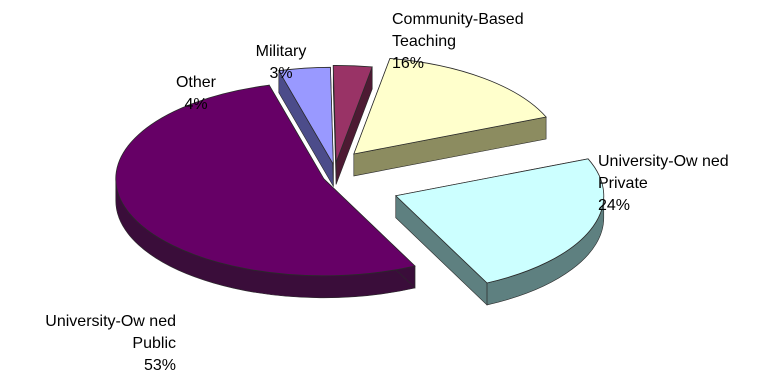  I want to click on label-military-percent: 3%, so click(281, 73).